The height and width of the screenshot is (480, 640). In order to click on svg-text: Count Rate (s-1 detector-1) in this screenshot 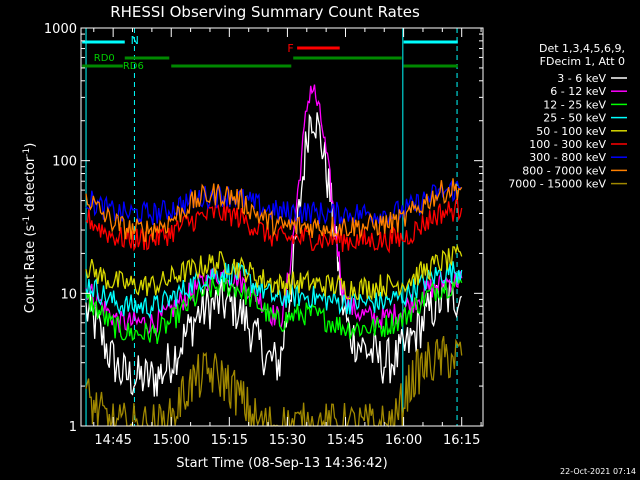, I will do `click(30, 228)`.